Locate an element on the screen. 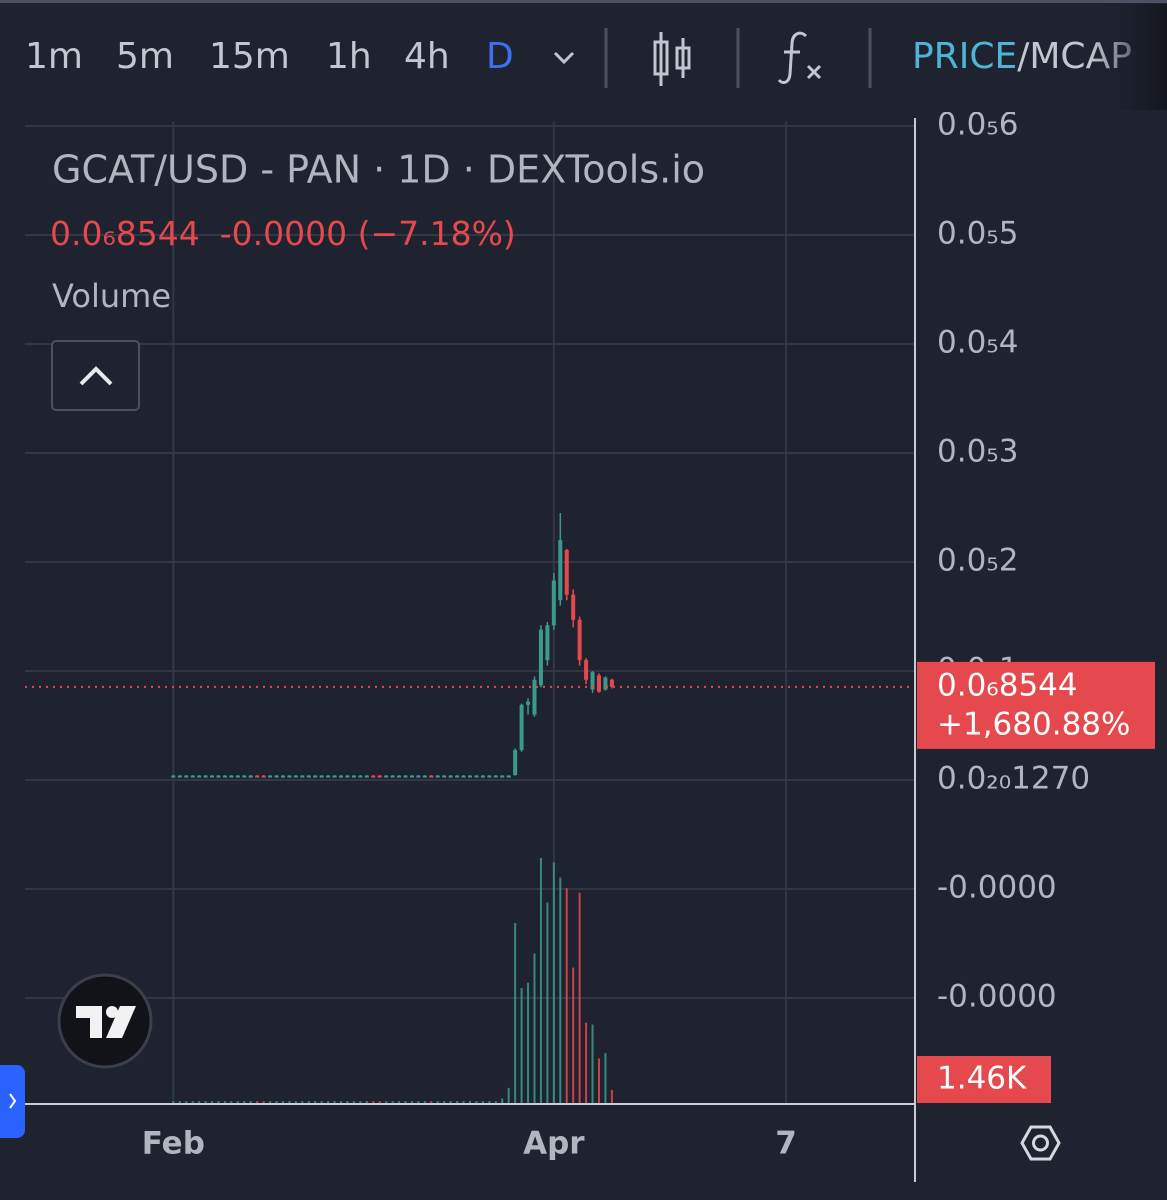 This screenshot has width=1167, height=1200. interval-dropdown is located at coordinates (564, 58).